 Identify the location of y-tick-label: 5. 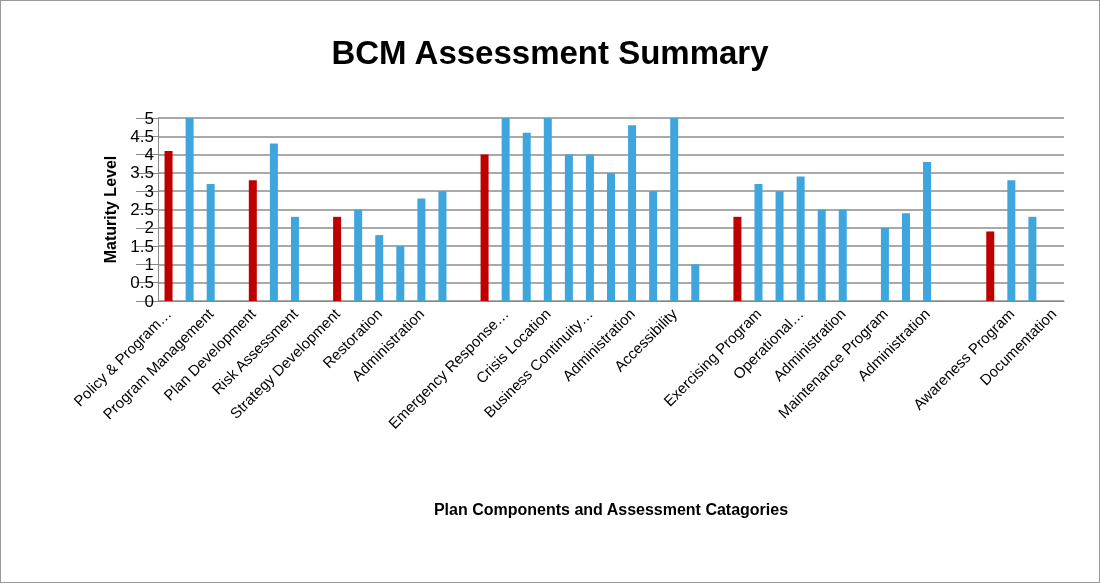
(149, 118).